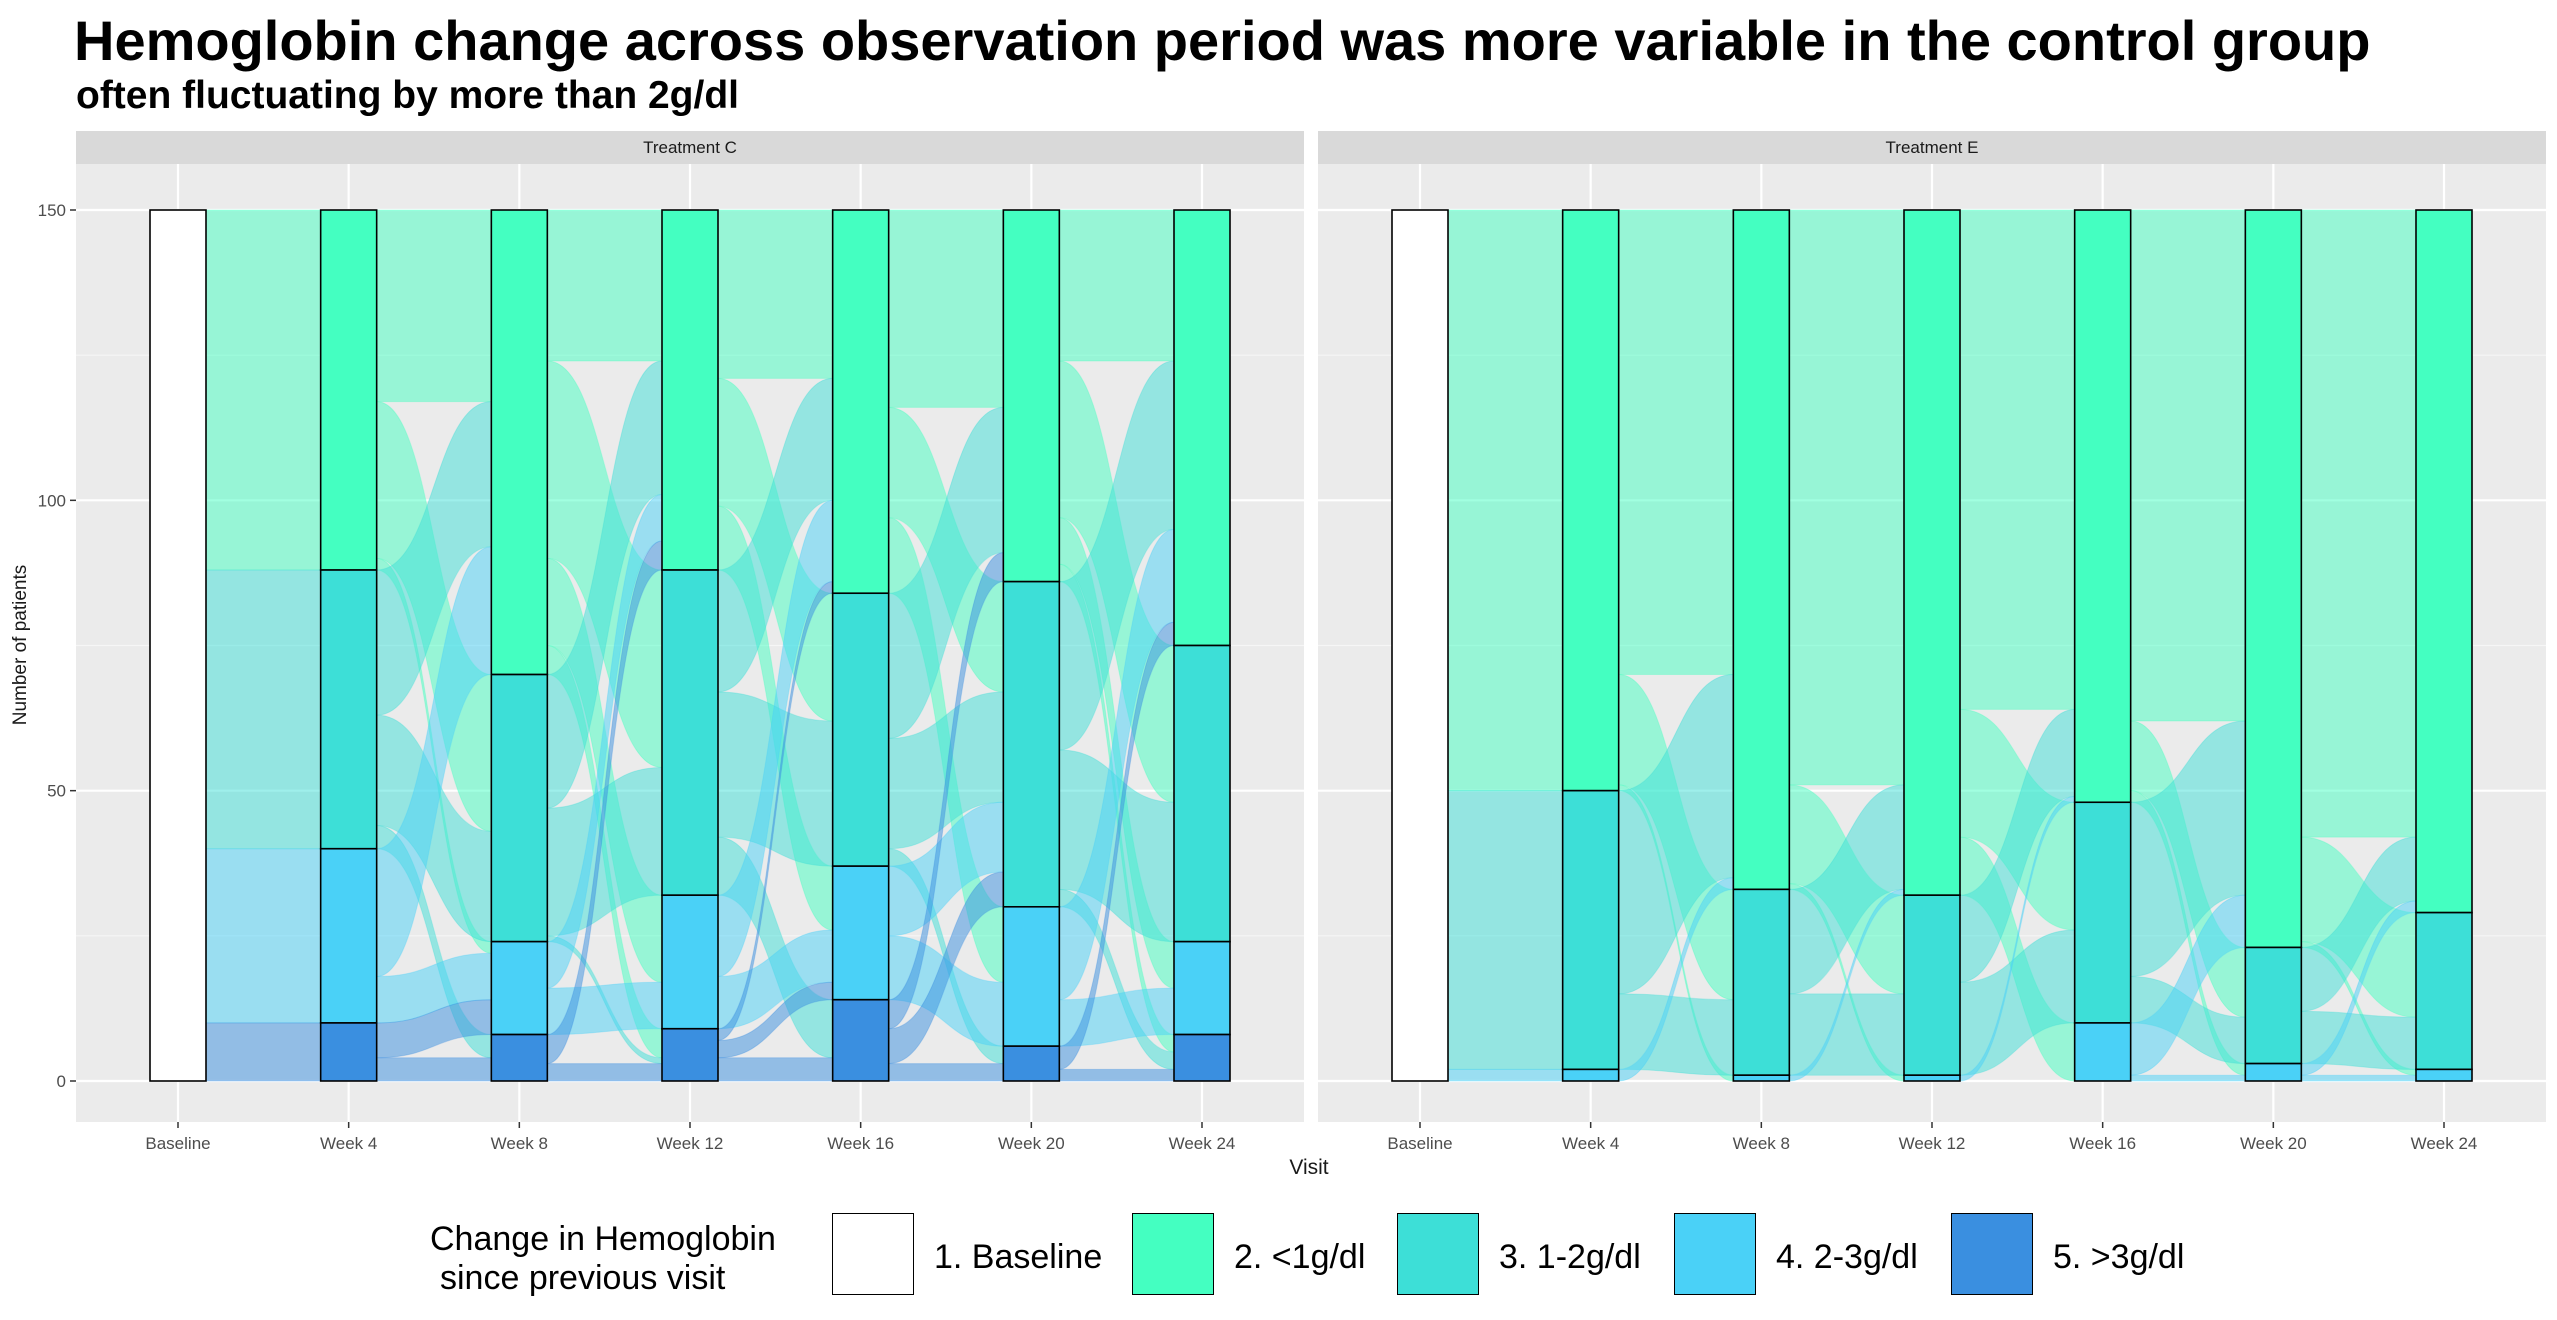 This screenshot has width=2557, height=1320. Describe the element at coordinates (1018, 1257) in the screenshot. I see `legend-label-baseline: 1. Baseline` at that location.